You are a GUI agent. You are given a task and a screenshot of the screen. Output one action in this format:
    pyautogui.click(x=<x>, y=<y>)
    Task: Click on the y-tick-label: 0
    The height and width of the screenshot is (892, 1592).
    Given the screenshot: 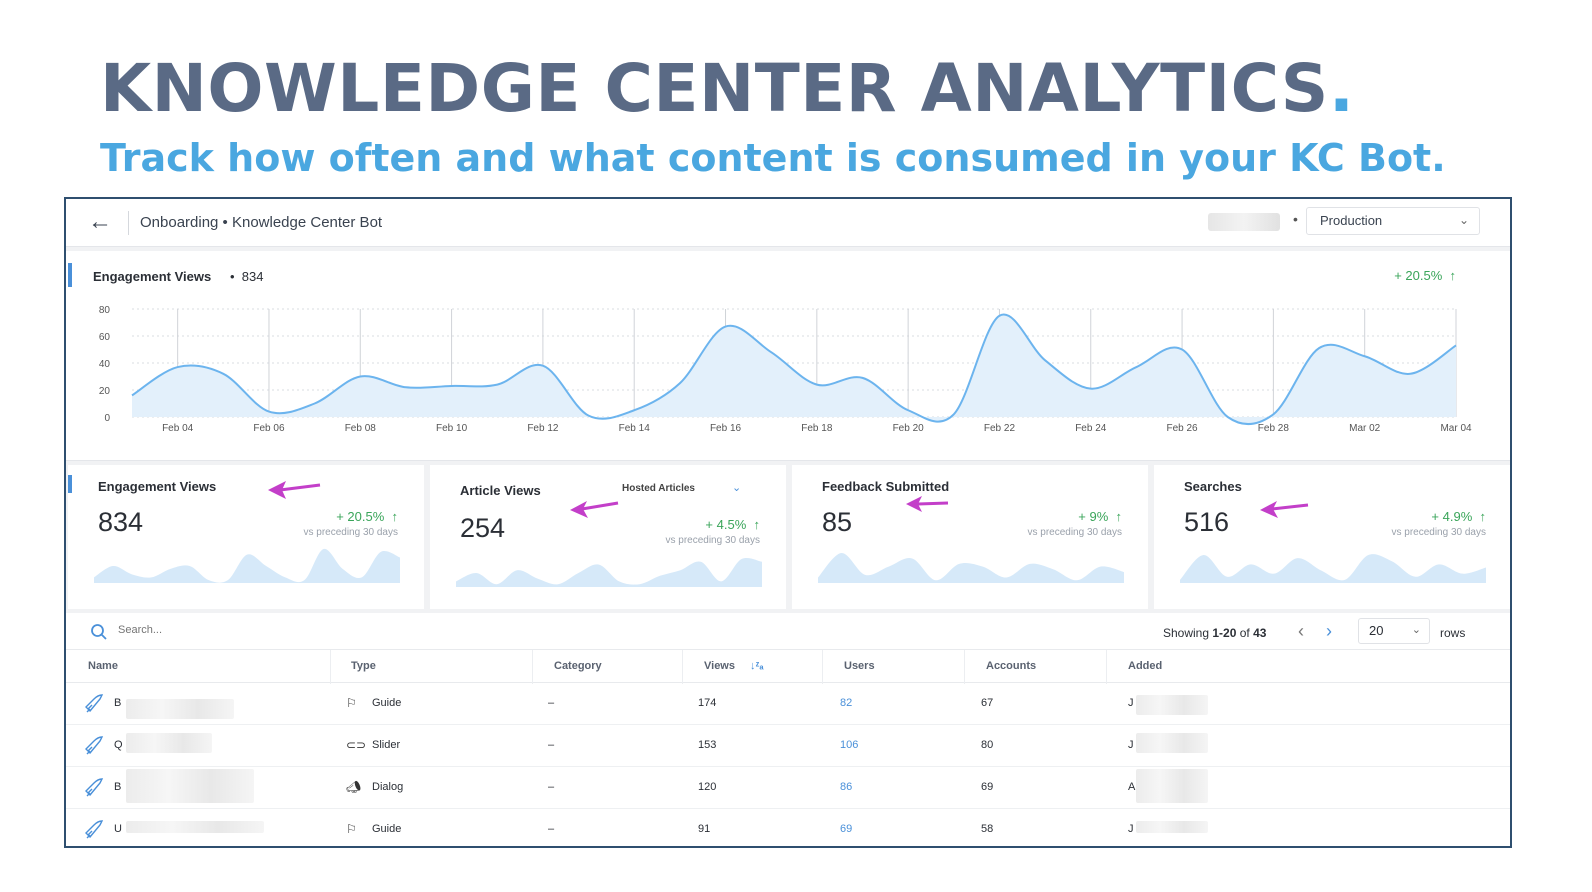 What is the action you would take?
    pyautogui.click(x=107, y=418)
    